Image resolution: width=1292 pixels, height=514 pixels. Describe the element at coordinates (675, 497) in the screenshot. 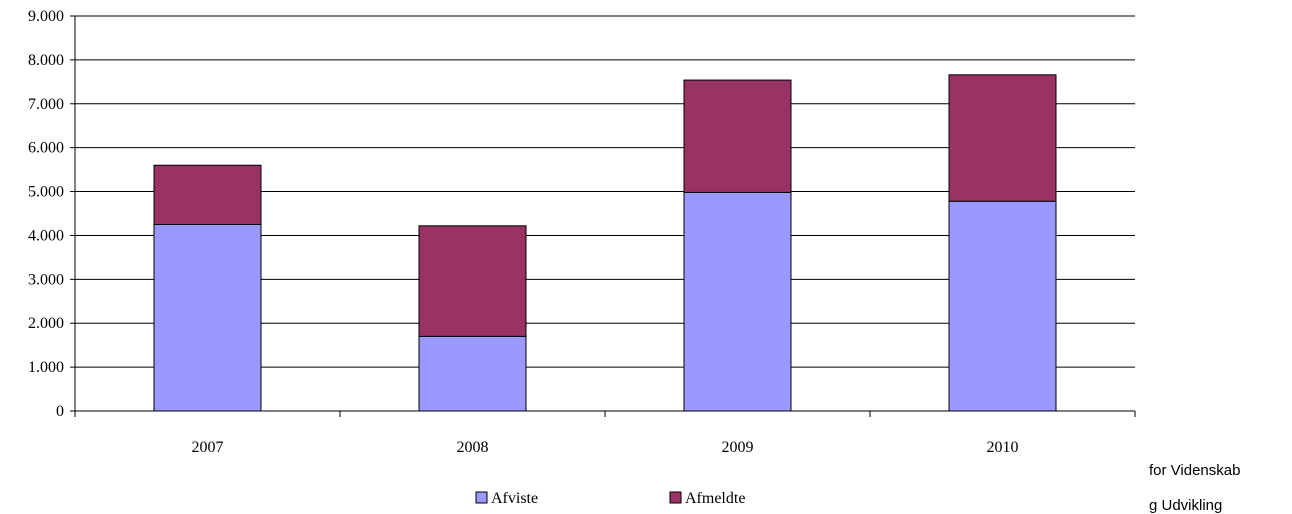

I see `legend-swatch-afmeldte` at that location.